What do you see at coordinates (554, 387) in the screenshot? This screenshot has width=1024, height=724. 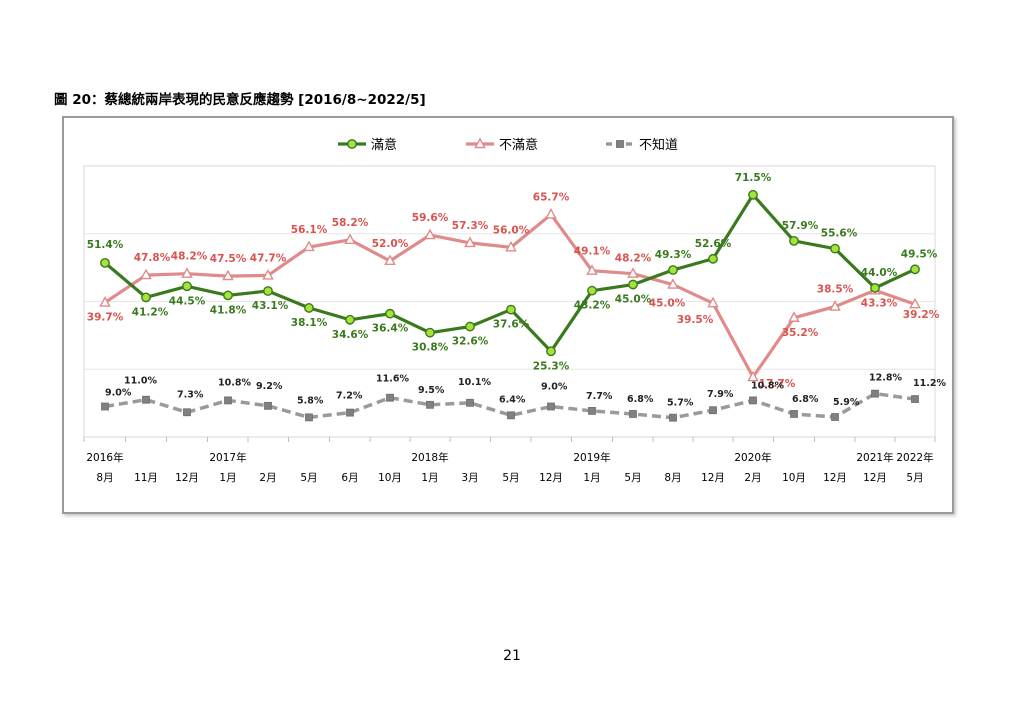 I see `label-unknown: 9.0%` at bounding box center [554, 387].